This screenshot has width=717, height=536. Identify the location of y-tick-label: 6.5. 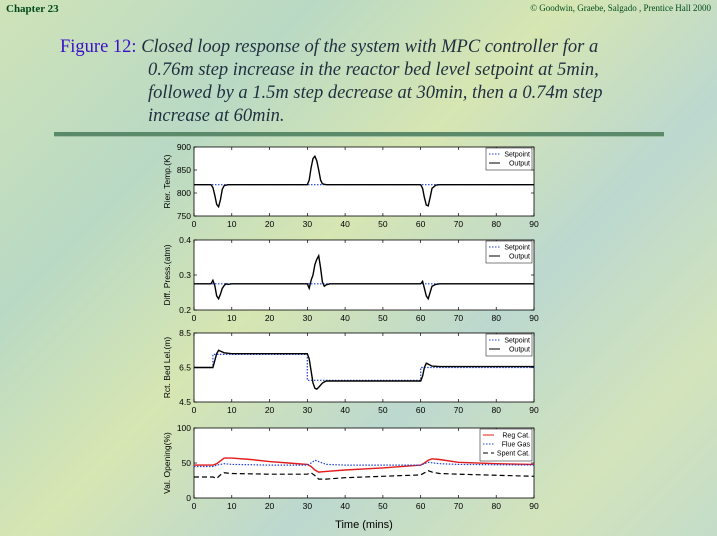
(185, 368).